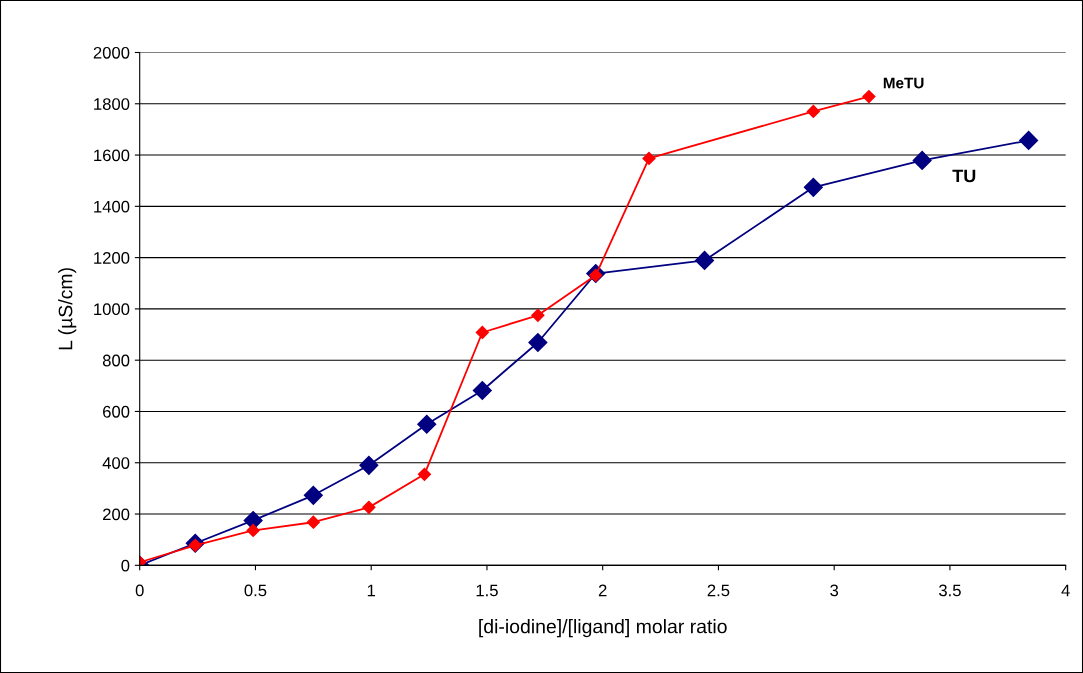  I want to click on x-tick-label: 1.5, so click(487, 590).